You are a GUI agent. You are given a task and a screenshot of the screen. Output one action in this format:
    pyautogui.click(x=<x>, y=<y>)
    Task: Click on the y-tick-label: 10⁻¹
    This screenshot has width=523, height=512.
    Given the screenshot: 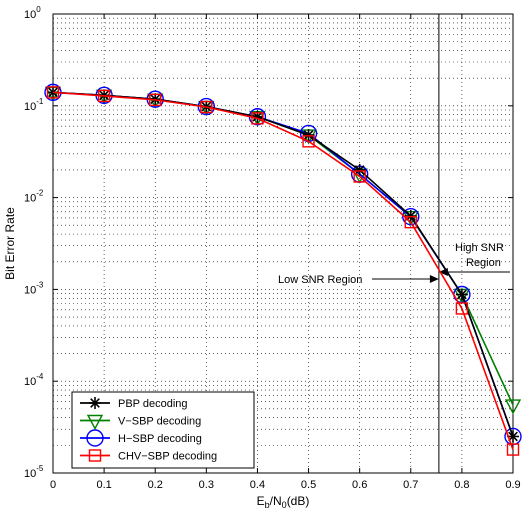 What is the action you would take?
    pyautogui.click(x=34, y=105)
    